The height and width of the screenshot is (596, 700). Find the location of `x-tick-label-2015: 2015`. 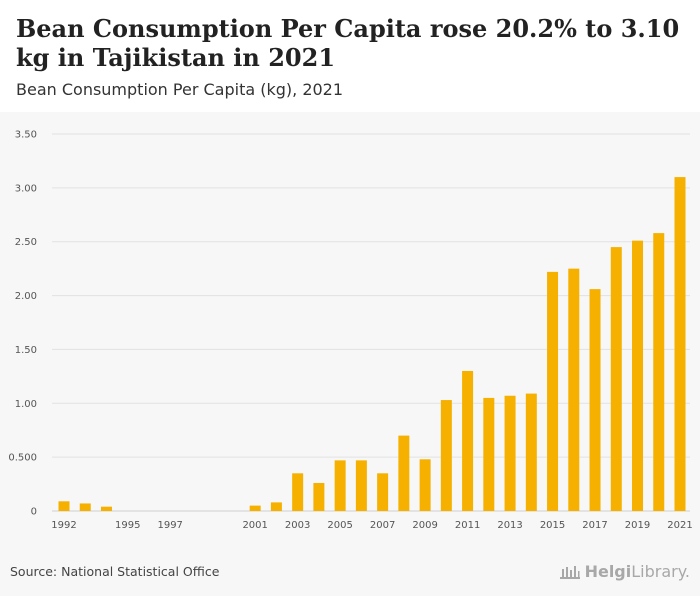

x-tick-label-2015: 2015 is located at coordinates (552, 525).